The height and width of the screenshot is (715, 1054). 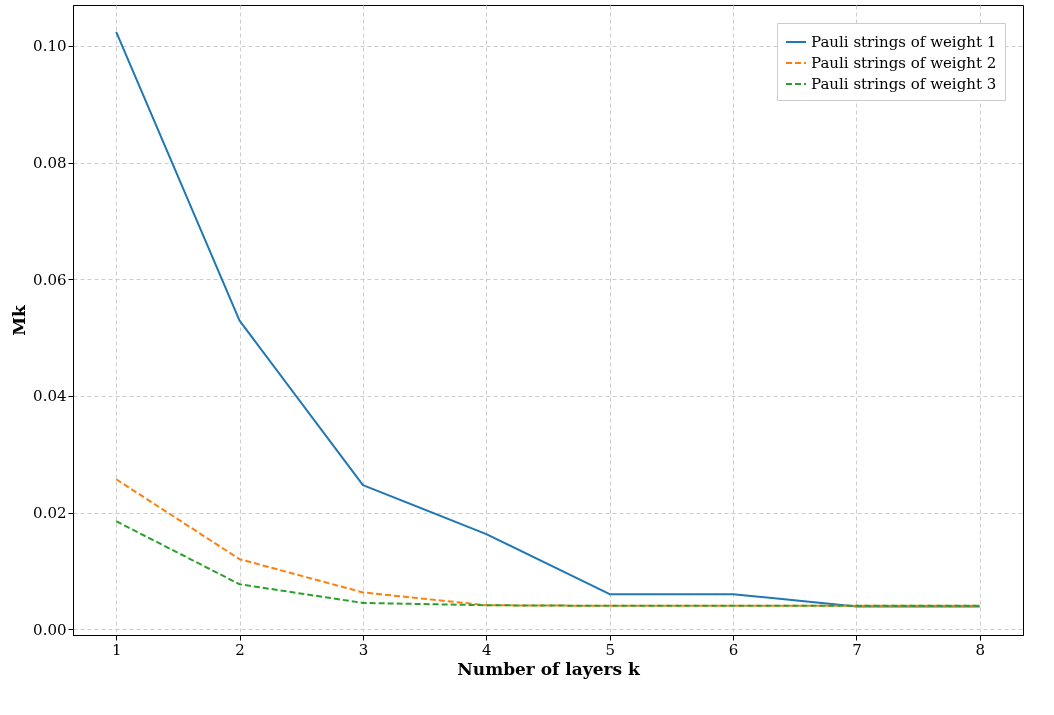 What do you see at coordinates (487, 649) in the screenshot?
I see `x-tick-label: 4` at bounding box center [487, 649].